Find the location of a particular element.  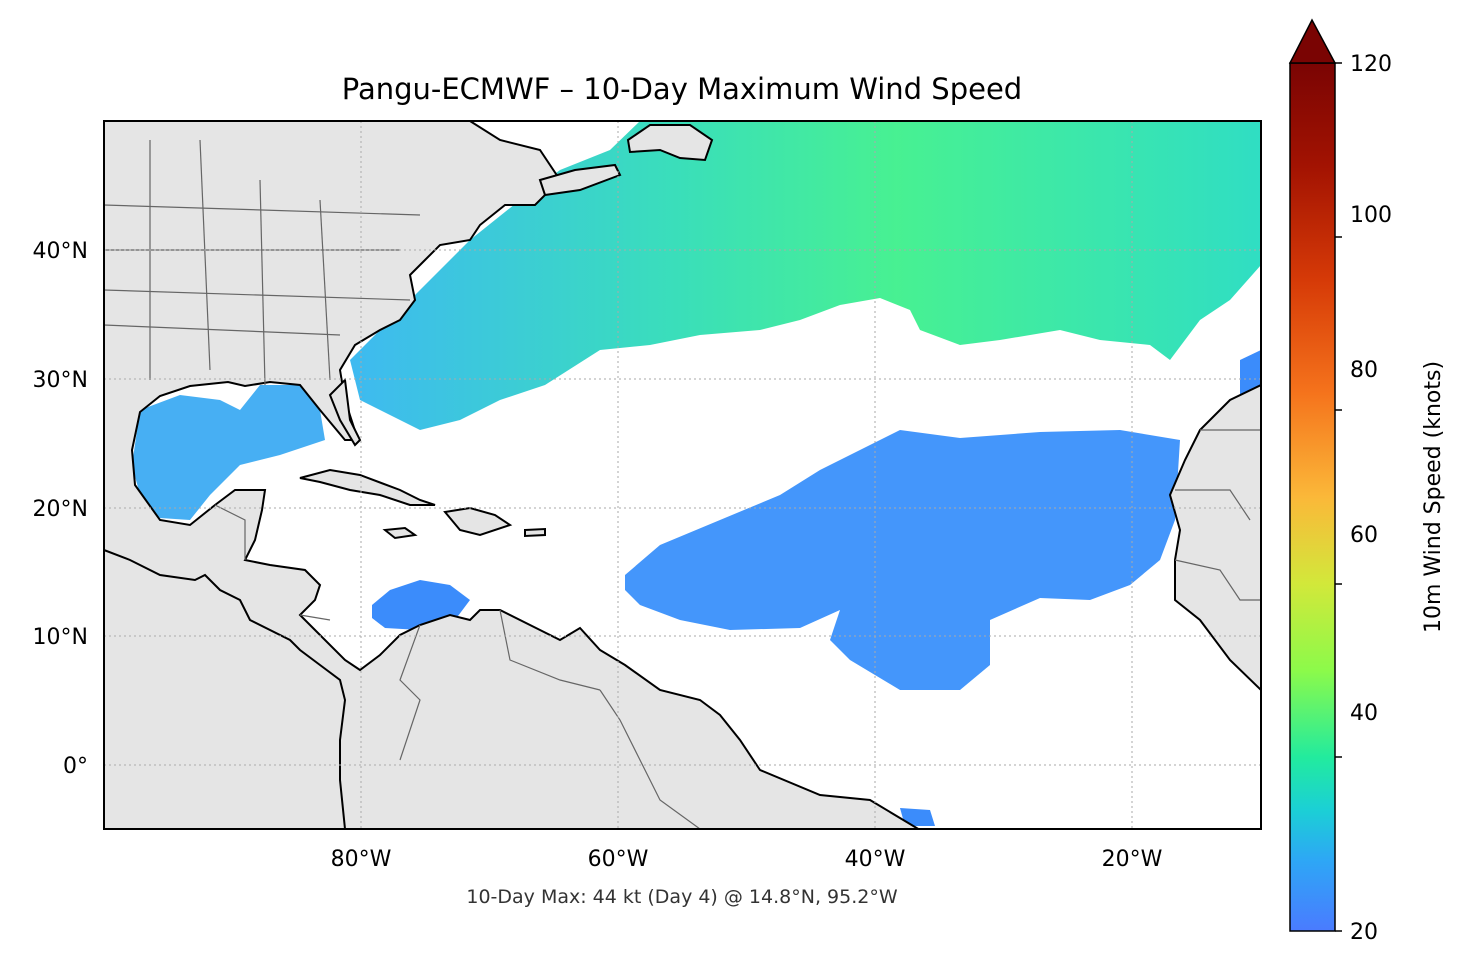

x-tick-20w: 20°W is located at coordinates (1132, 859).